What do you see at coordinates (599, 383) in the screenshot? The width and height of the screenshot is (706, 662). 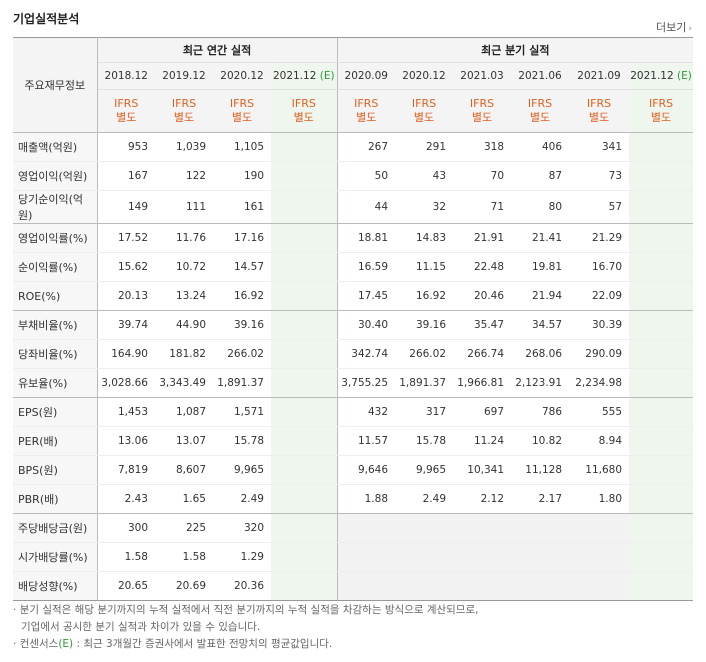 I see `table-cell: 2,234.98` at bounding box center [599, 383].